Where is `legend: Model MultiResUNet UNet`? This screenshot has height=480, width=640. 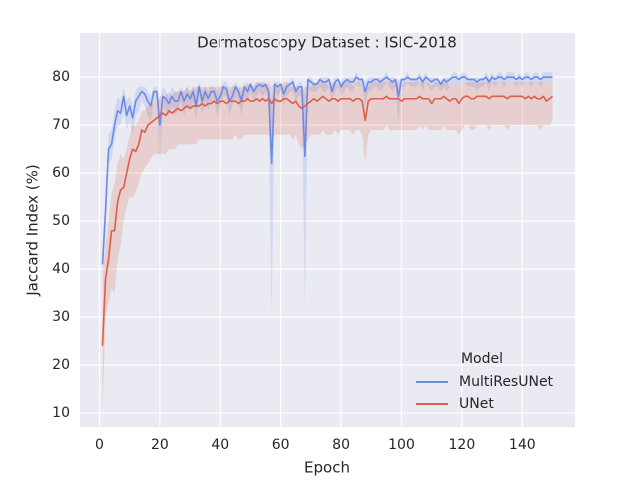
legend: Model MultiResUNet UNet is located at coordinates (485, 381).